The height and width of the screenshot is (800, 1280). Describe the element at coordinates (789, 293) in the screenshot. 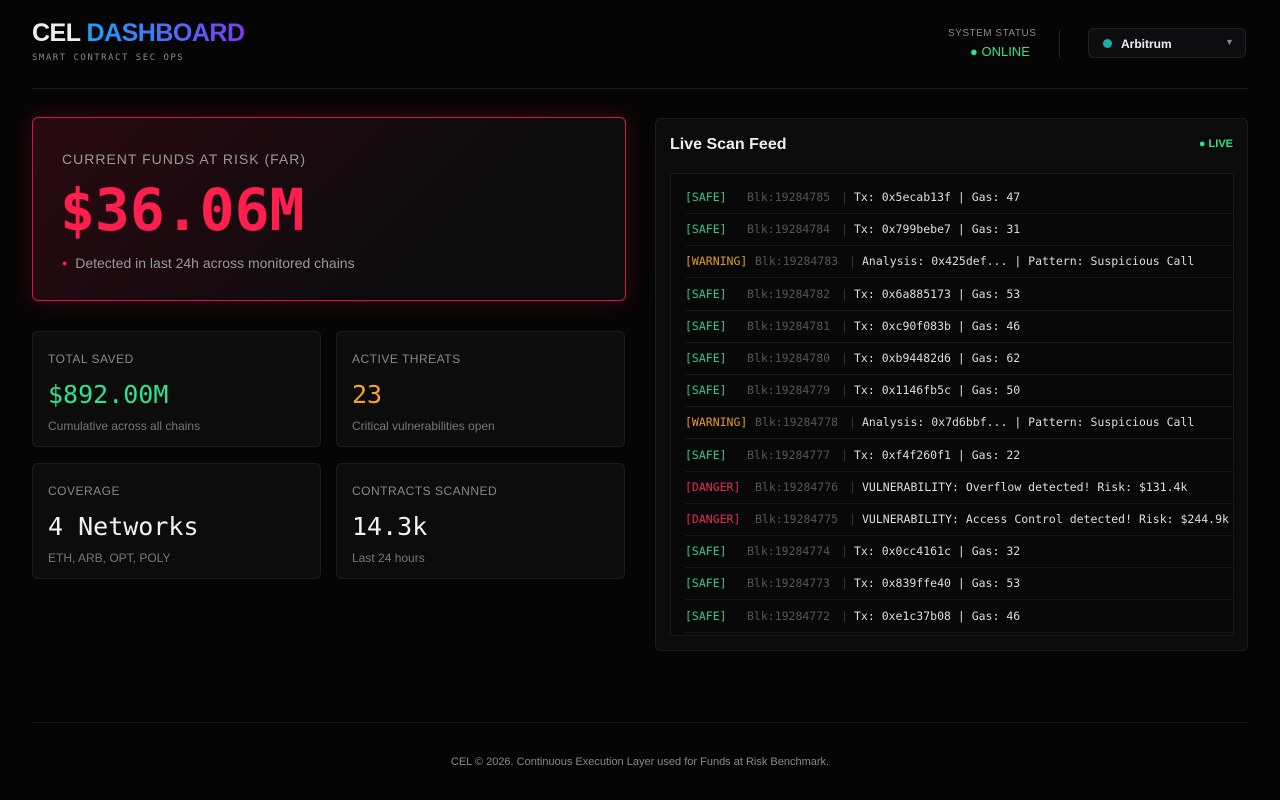

I see `row-block: Blk:19284782` at that location.